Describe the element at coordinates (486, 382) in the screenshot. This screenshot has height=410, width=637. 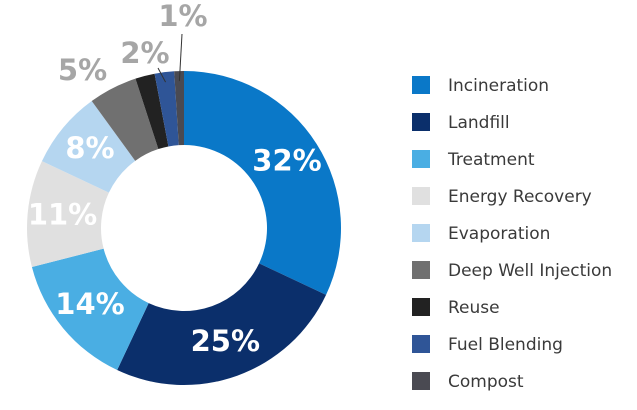
I see `legend-label: Compost` at that location.